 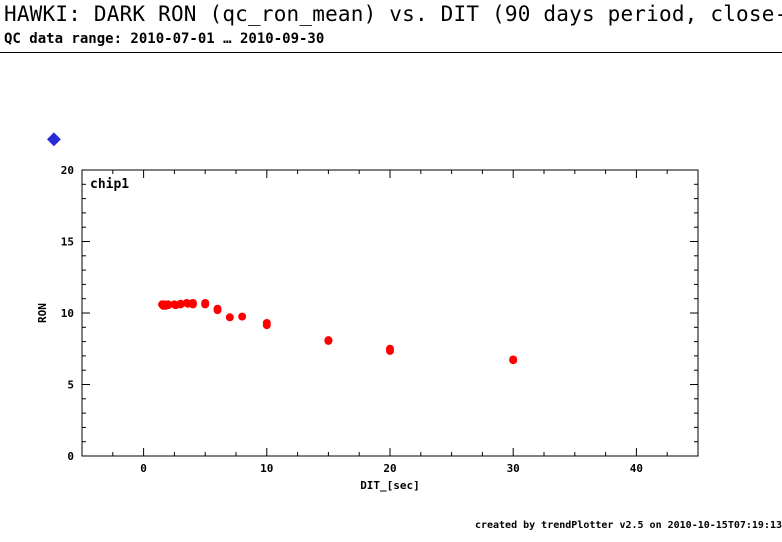 I want to click on x-tick-label: 10, so click(x=266, y=468).